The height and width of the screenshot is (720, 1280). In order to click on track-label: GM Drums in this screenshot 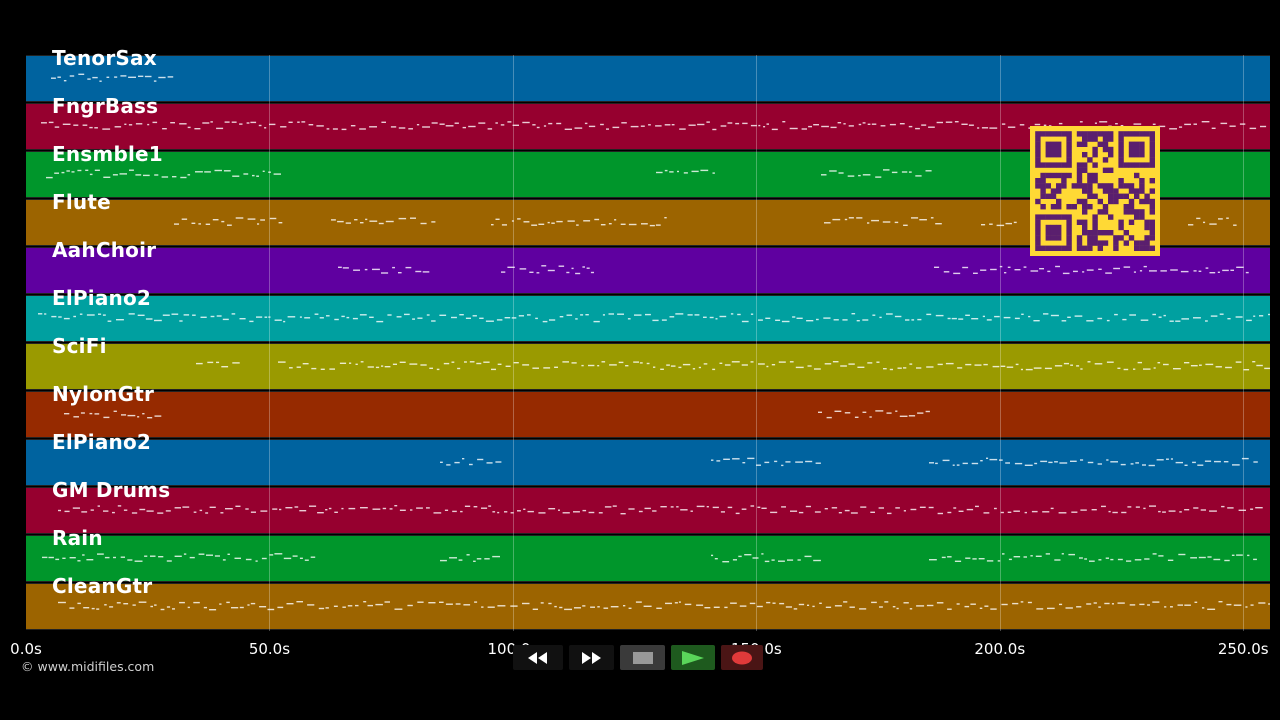, I will do `click(111, 490)`.